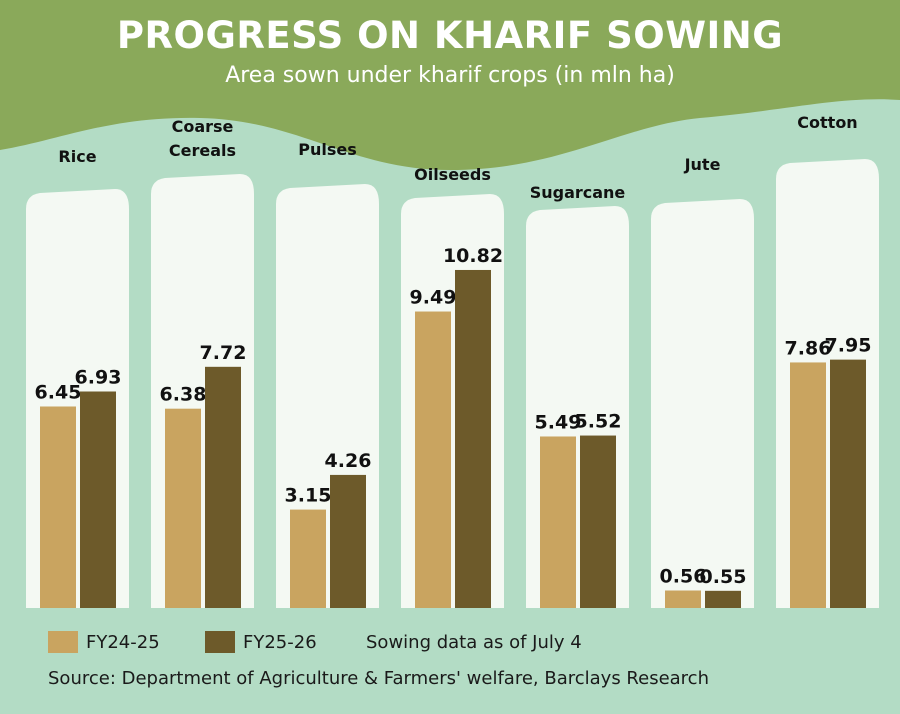 Image resolution: width=900 pixels, height=714 pixels. Describe the element at coordinates (203, 126) in the screenshot. I see `category-label: Coarse` at that location.